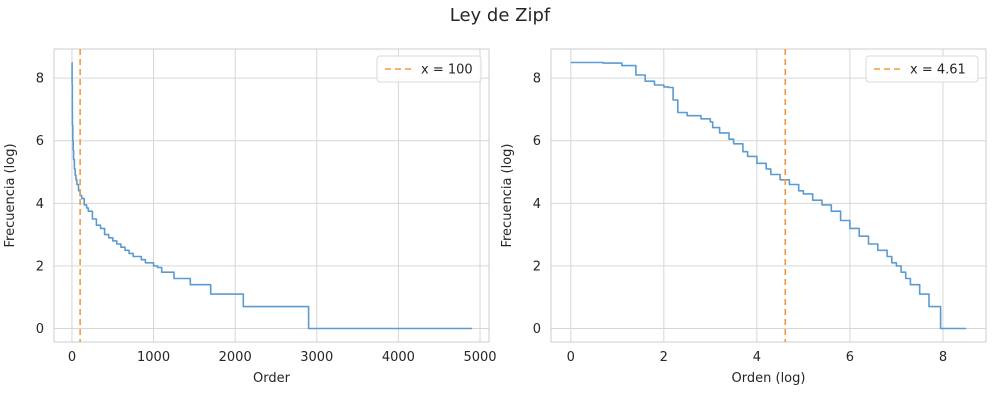  Describe the element at coordinates (447, 70) in the screenshot. I see `legend-label: x = 100` at that location.